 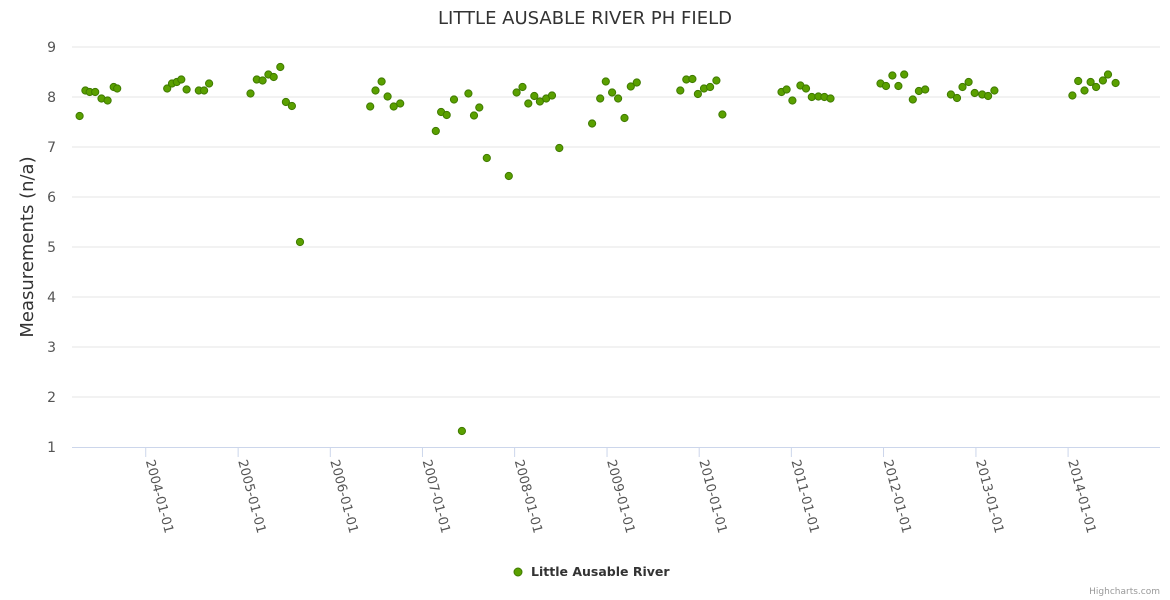 I want to click on data-point: 2008-06-26: 6.98, so click(x=559, y=148).